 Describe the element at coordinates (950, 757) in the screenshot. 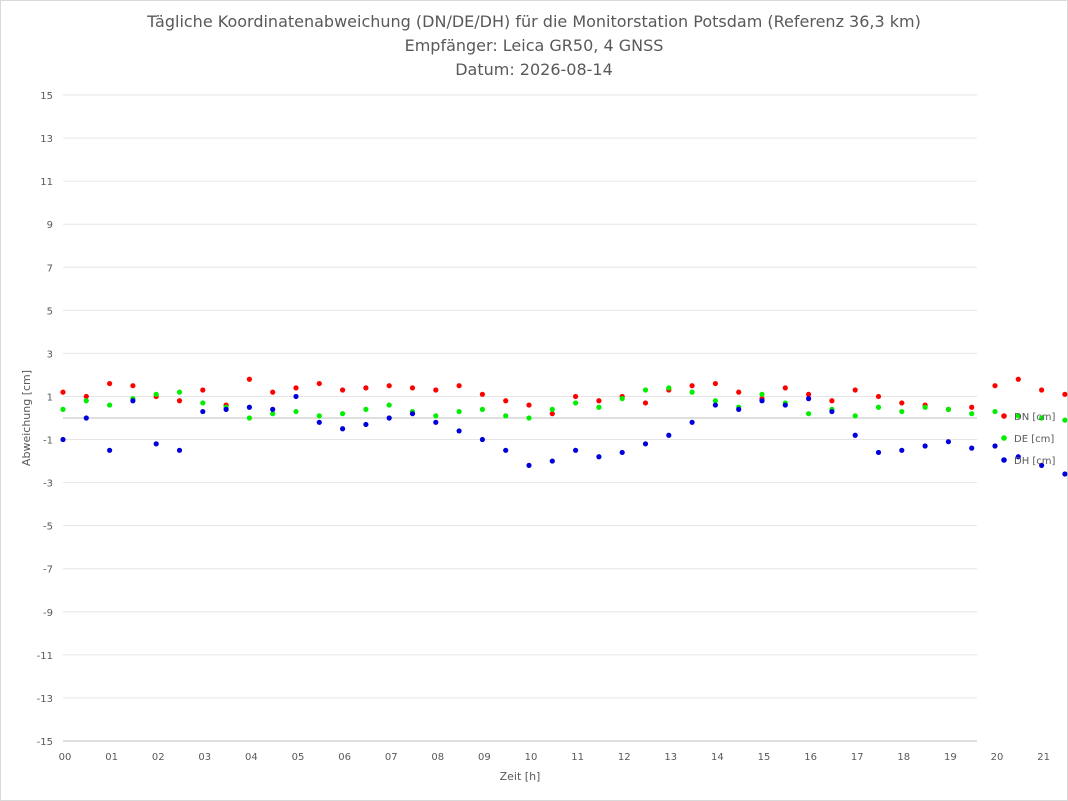

I see `x-tick-label: 19` at that location.